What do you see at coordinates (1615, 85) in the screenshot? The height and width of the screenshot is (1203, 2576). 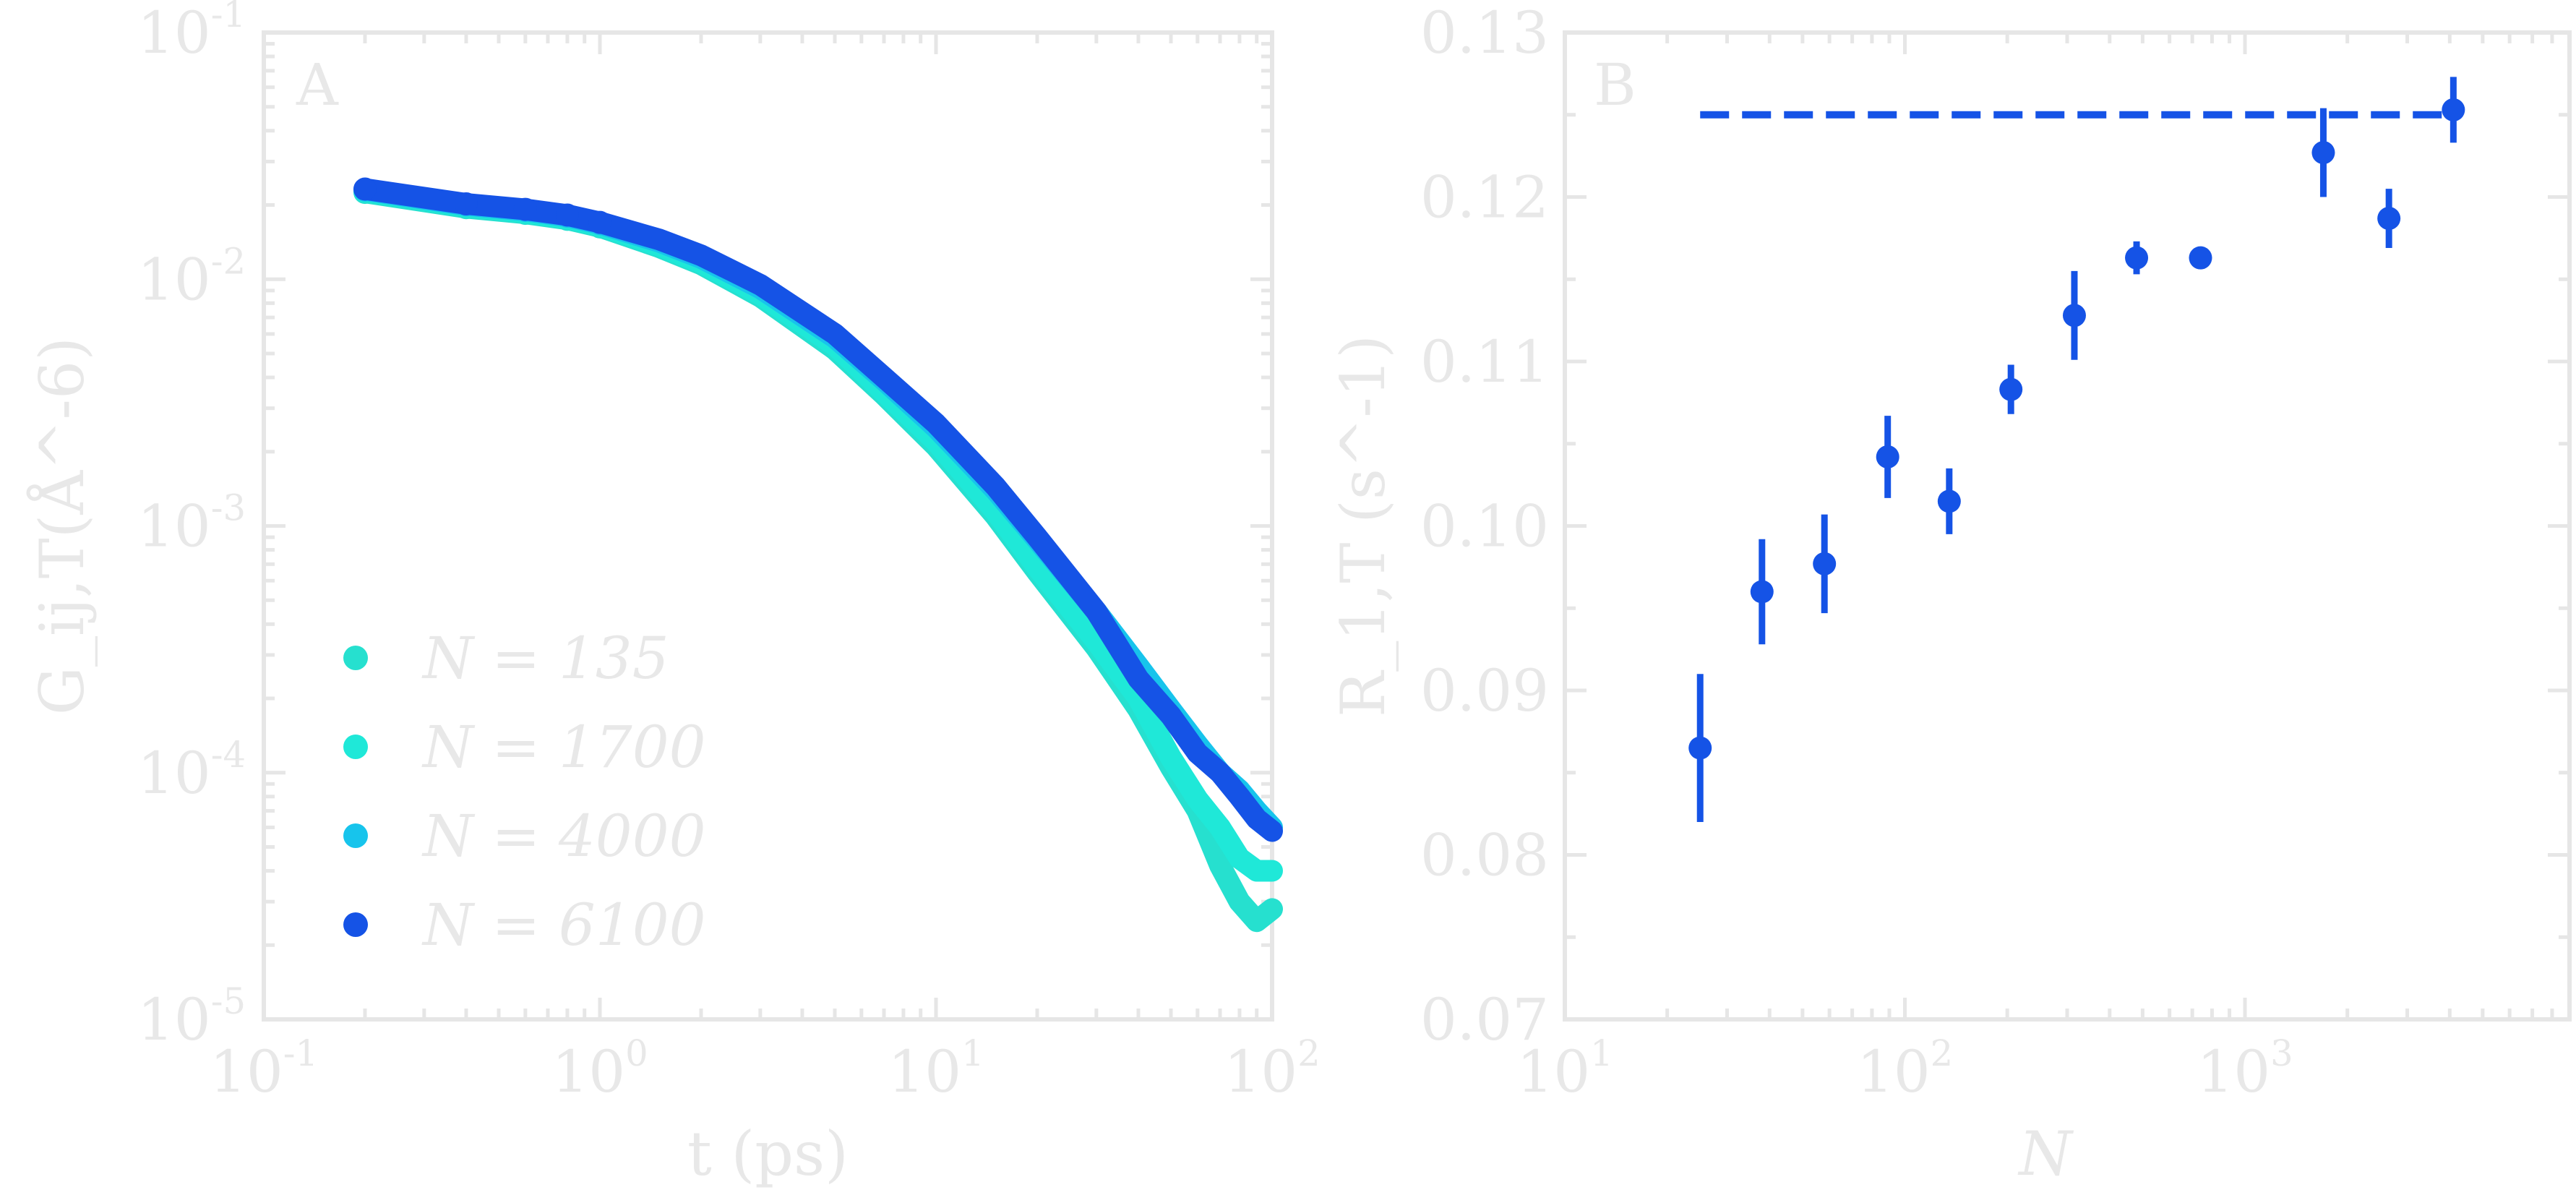 I see `panel-label: B` at bounding box center [1615, 85].